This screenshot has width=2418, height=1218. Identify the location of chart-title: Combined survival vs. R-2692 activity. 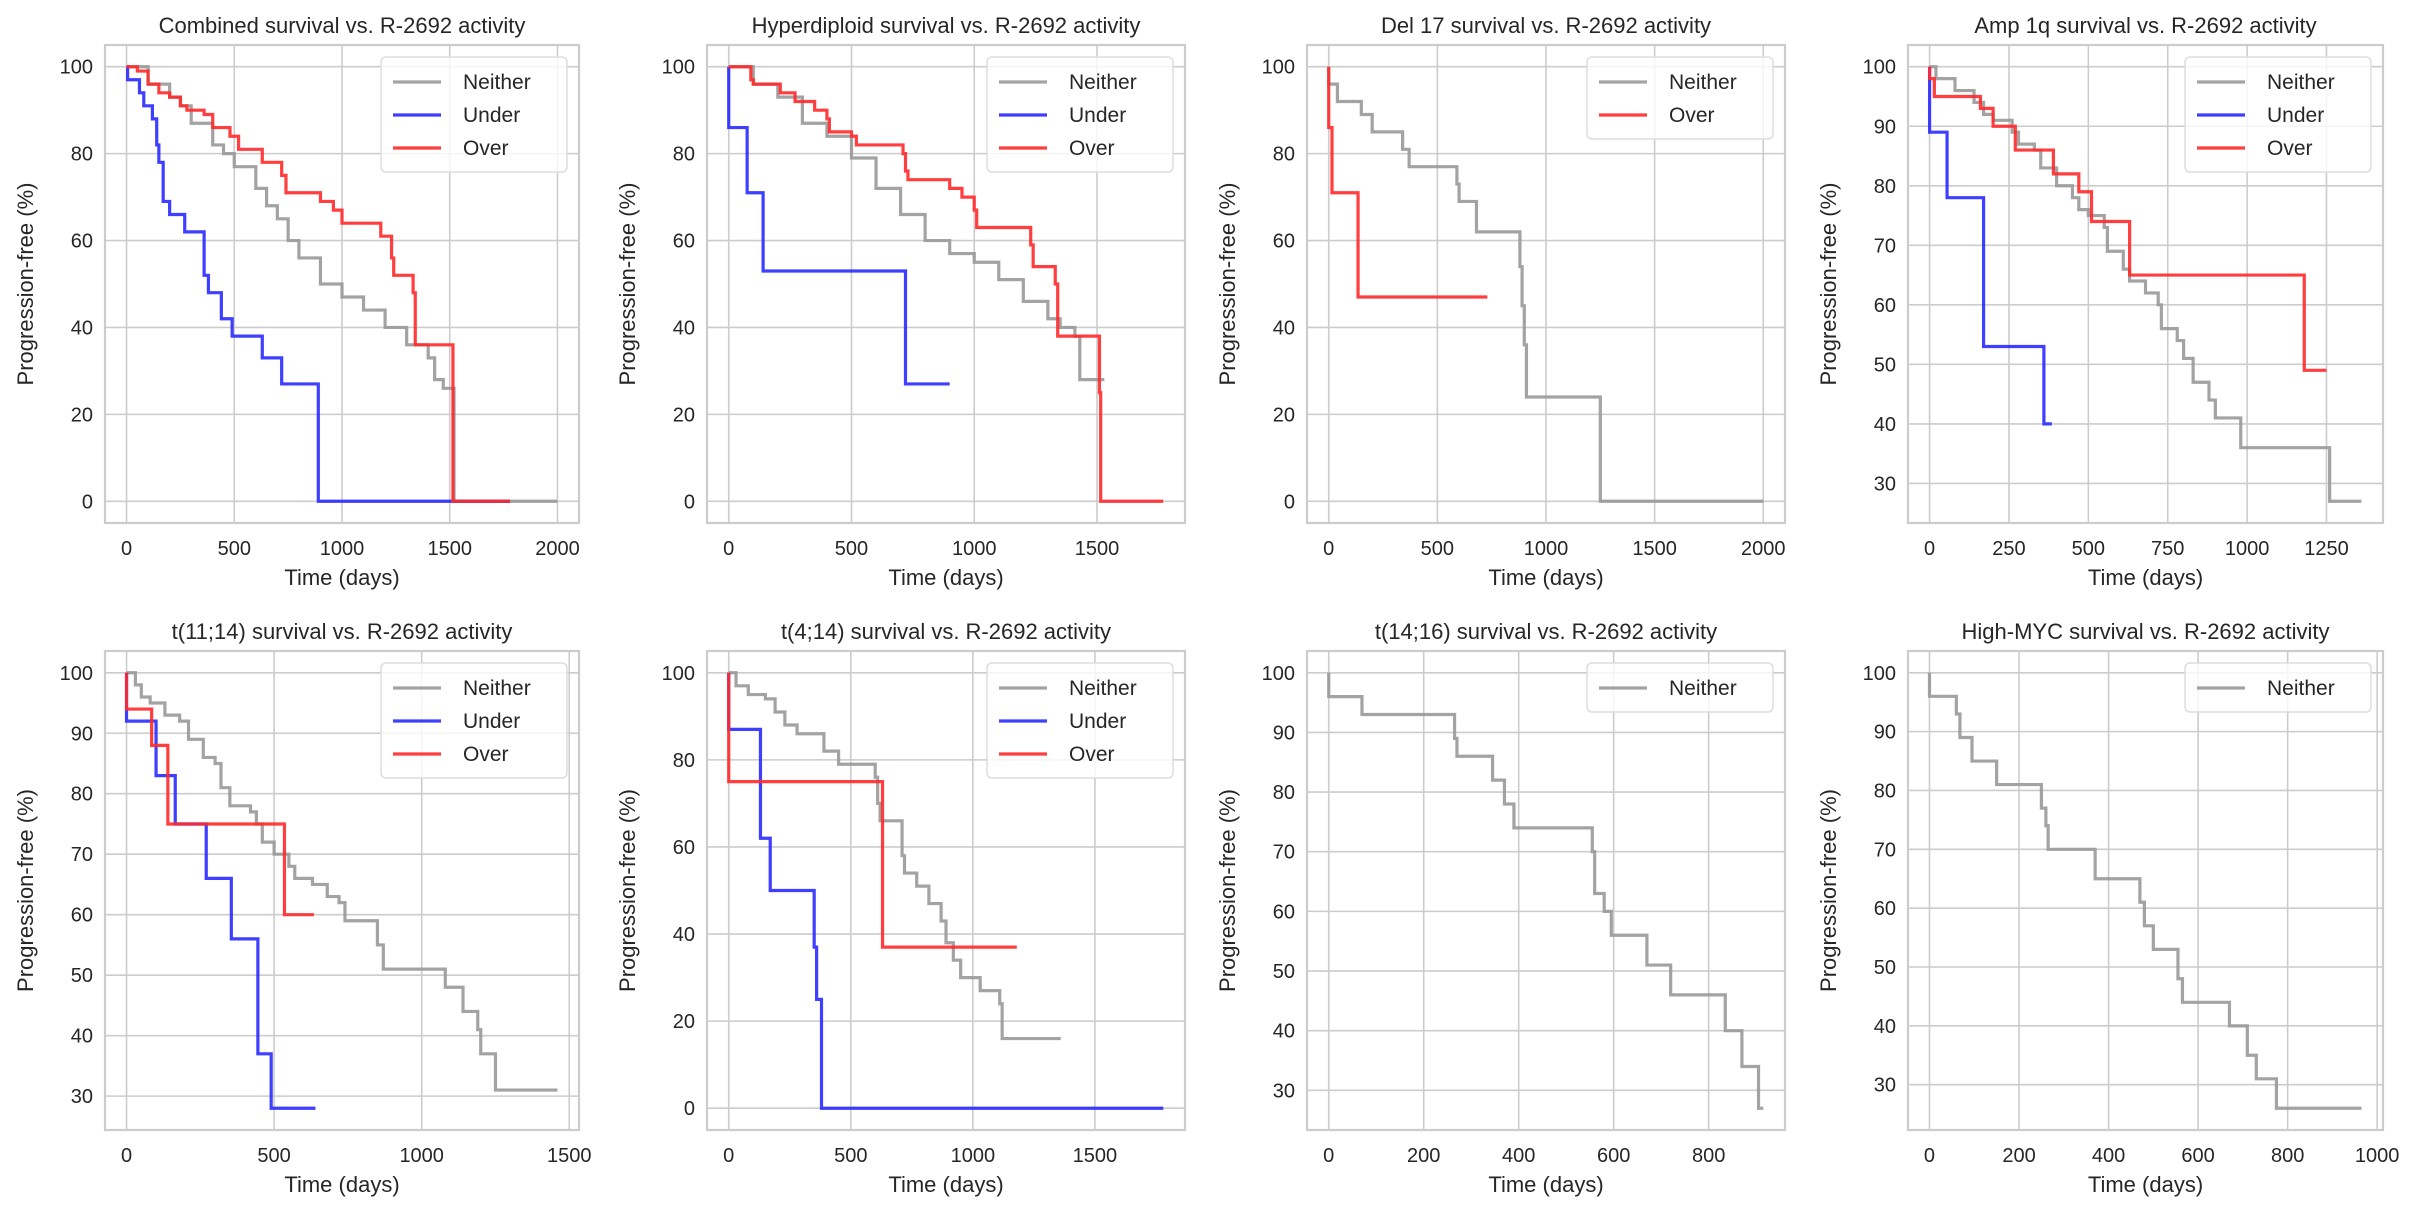
(342, 25).